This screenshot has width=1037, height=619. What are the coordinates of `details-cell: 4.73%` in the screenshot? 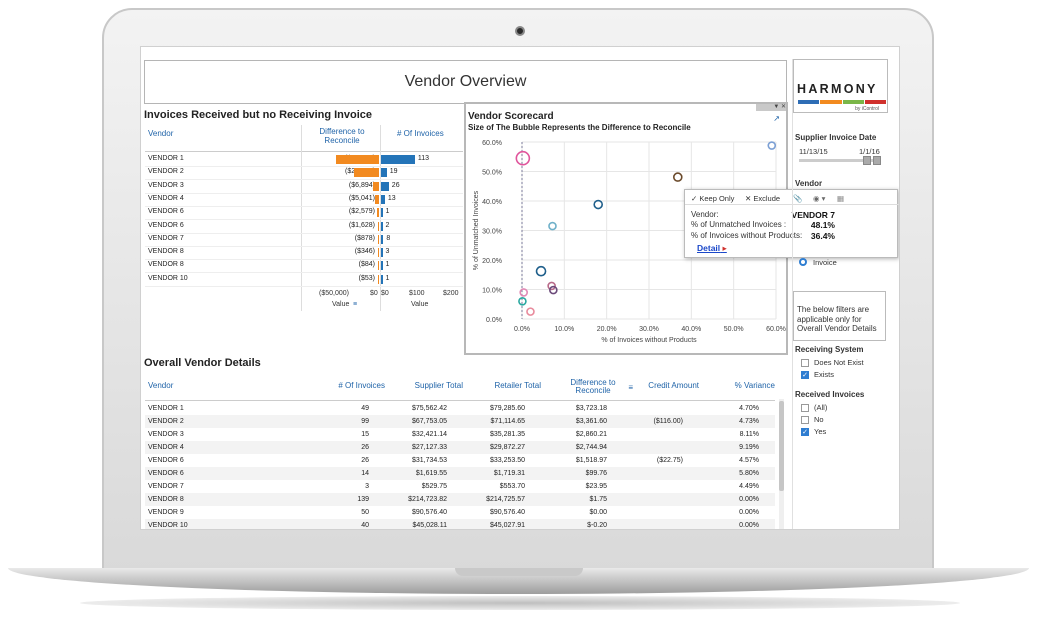 It's located at (749, 421).